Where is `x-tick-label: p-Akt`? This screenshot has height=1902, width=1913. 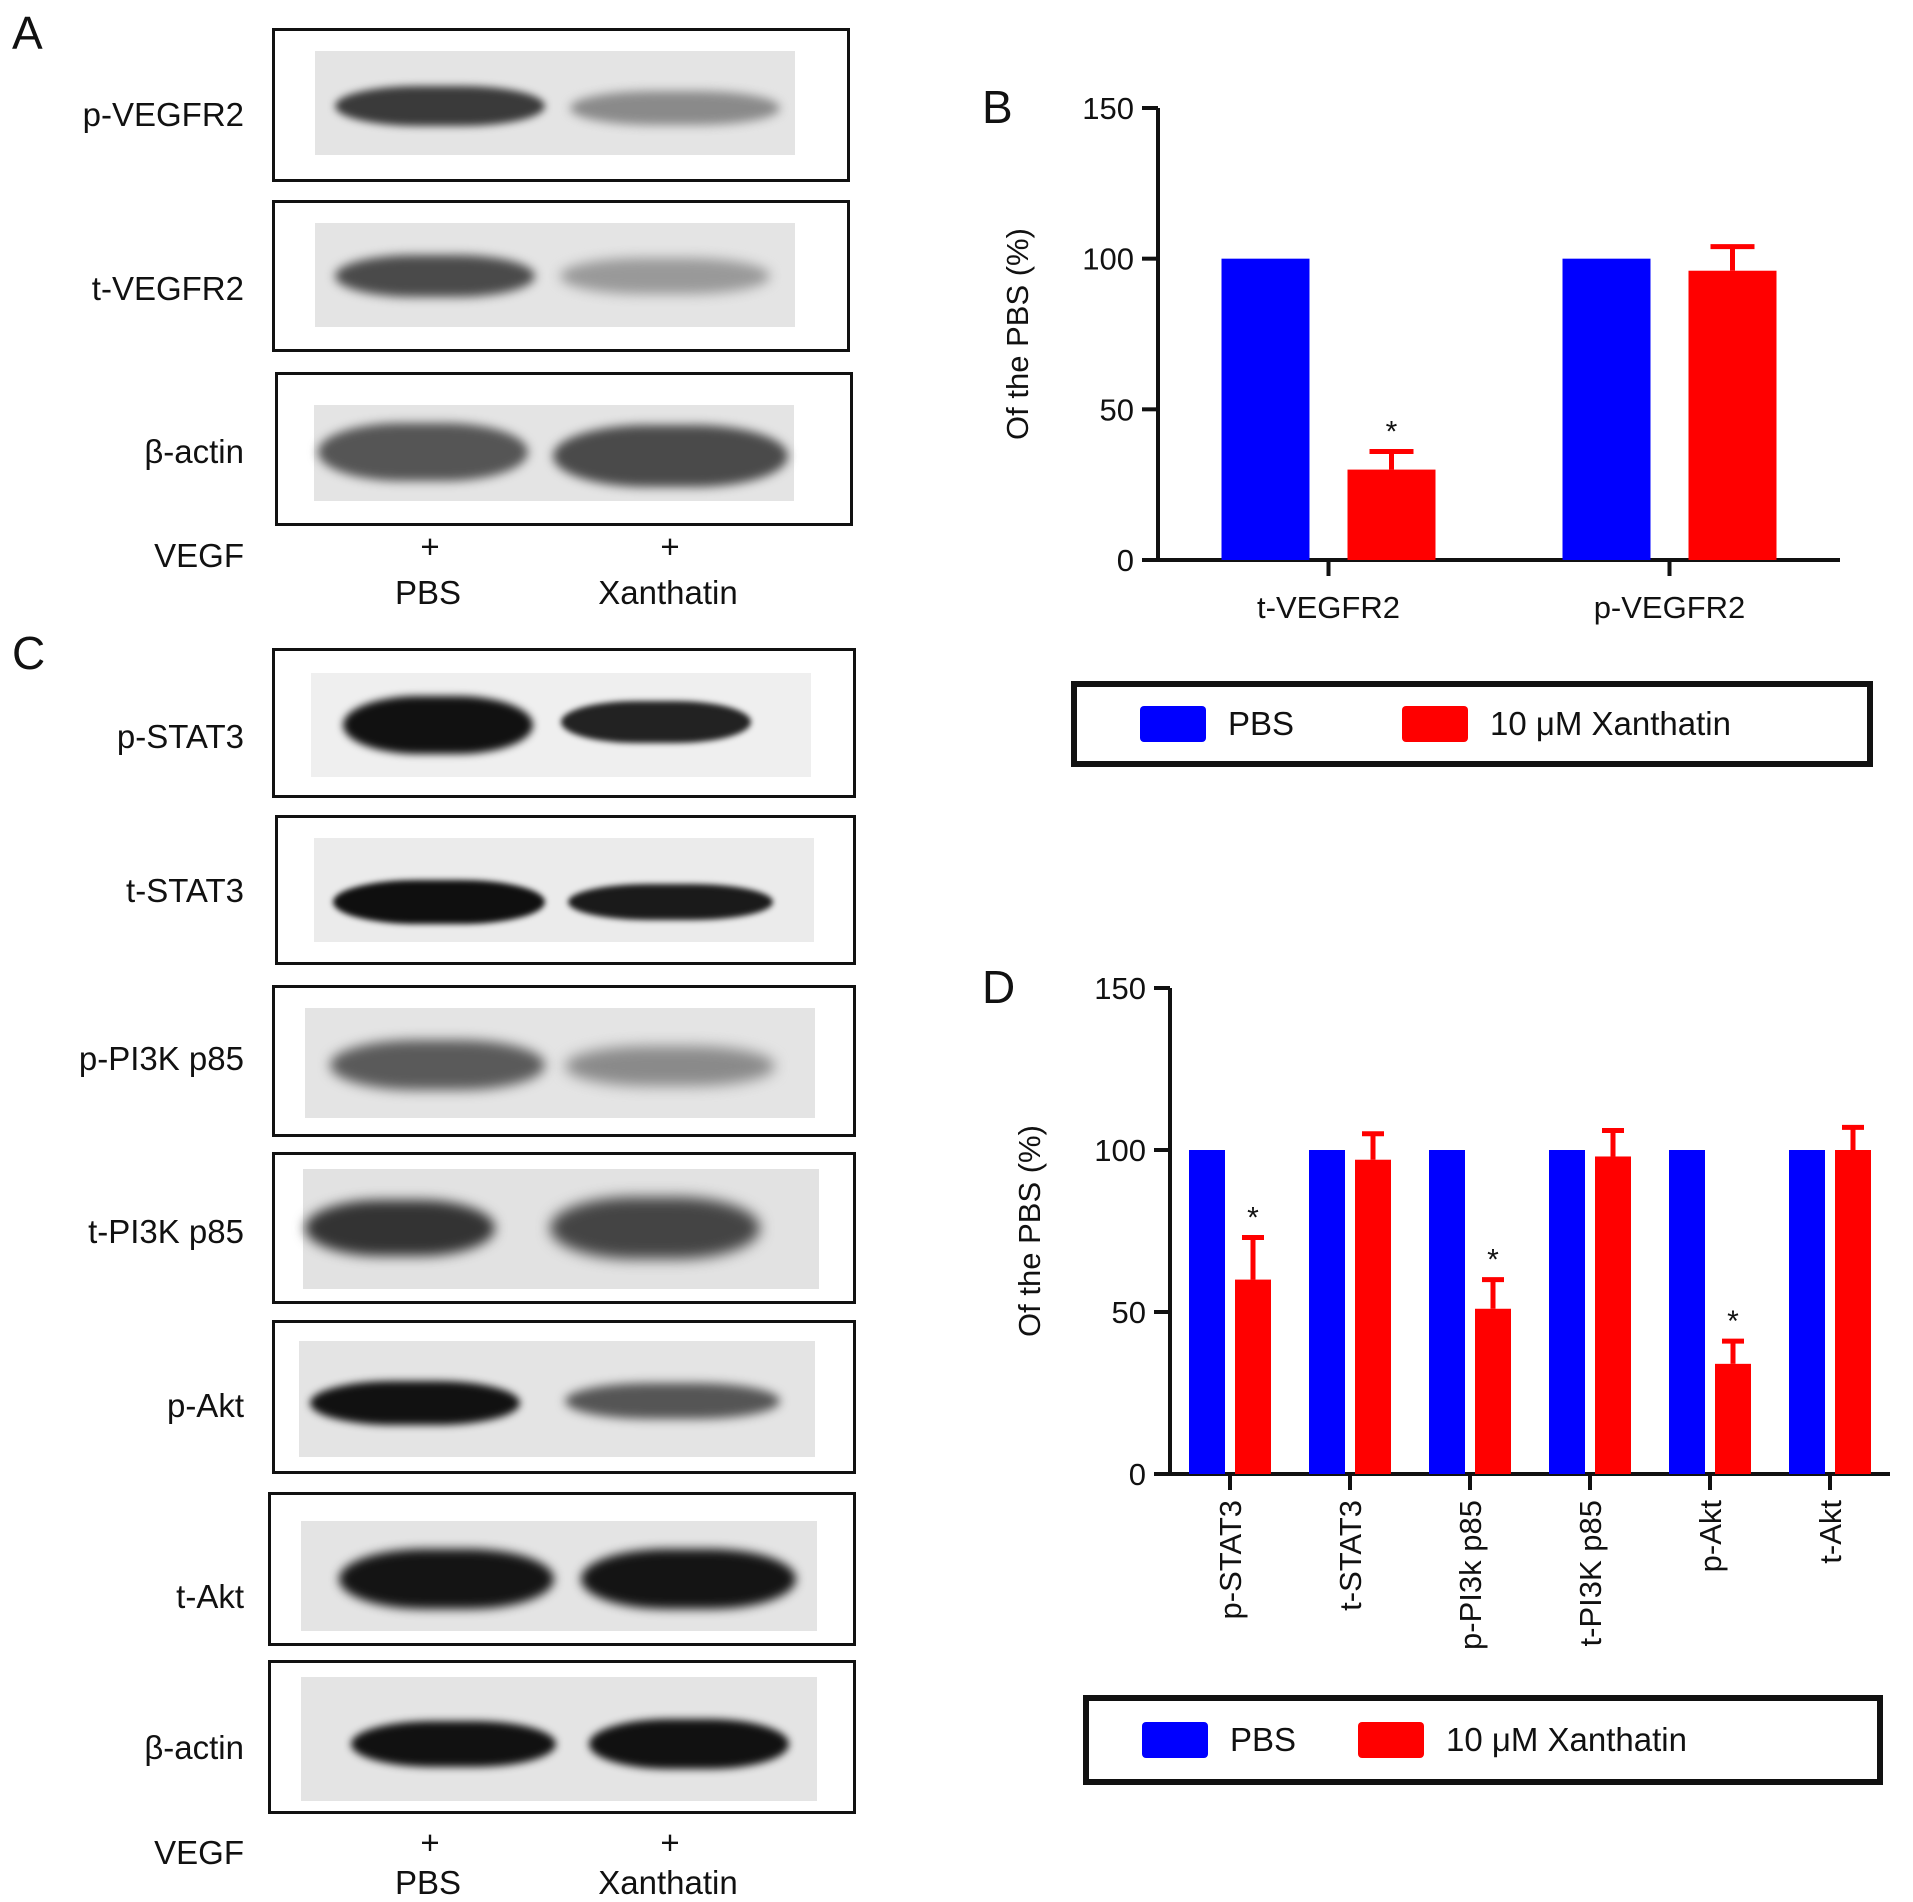
x-tick-label: p-Akt is located at coordinates (1710, 1536).